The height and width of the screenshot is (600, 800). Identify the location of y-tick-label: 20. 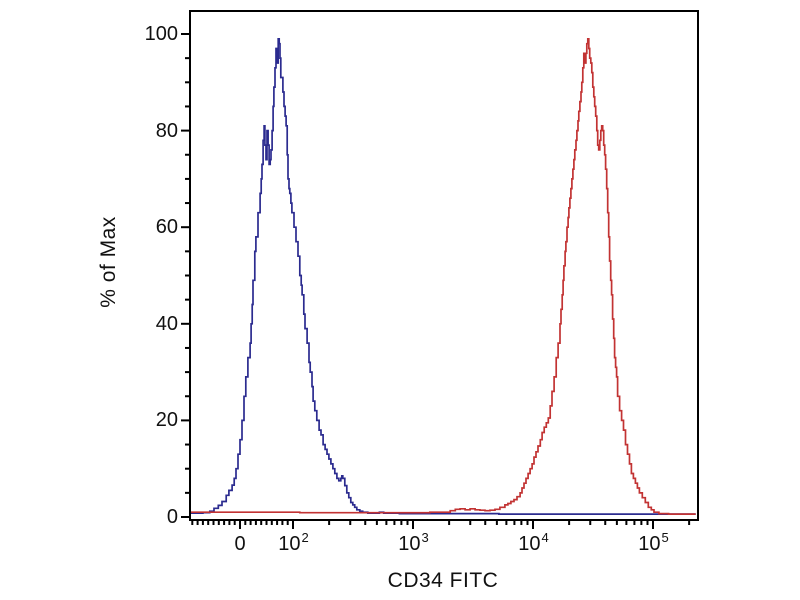
(166, 420).